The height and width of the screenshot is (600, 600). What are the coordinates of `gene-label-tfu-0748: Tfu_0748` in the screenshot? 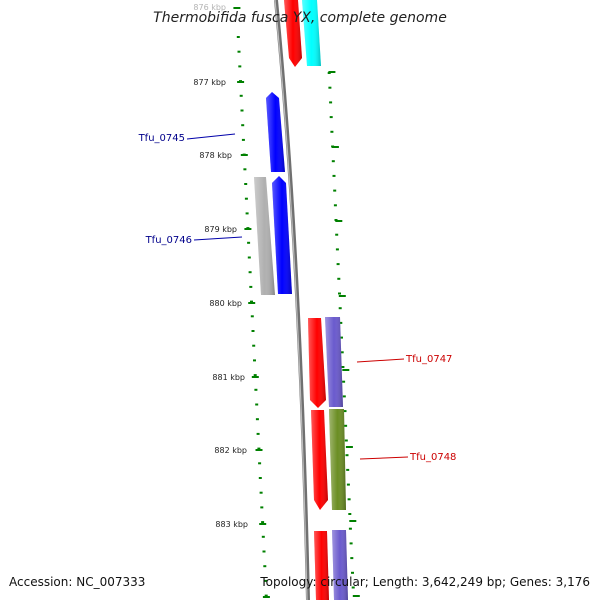 It's located at (432, 457).